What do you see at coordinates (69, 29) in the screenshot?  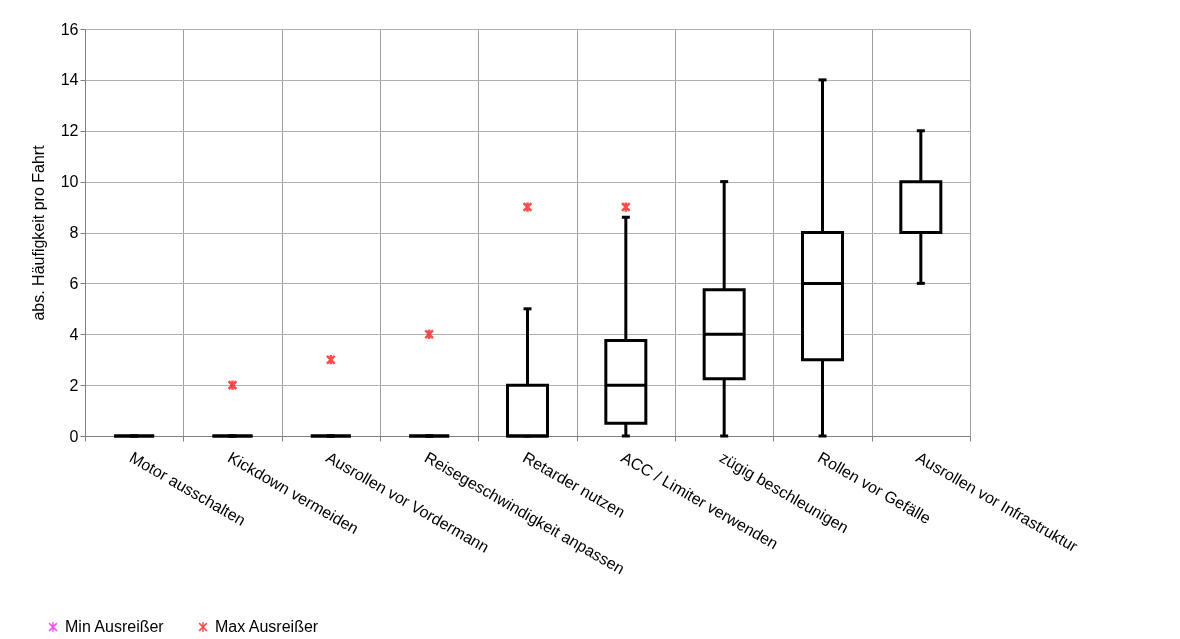 I see `y-tick-label: 16` at bounding box center [69, 29].